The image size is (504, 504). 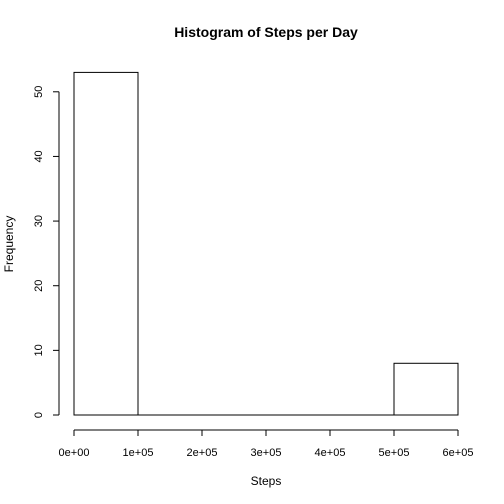 I want to click on y-axis: 0 10 20 30 40 50, so click(x=46, y=252).